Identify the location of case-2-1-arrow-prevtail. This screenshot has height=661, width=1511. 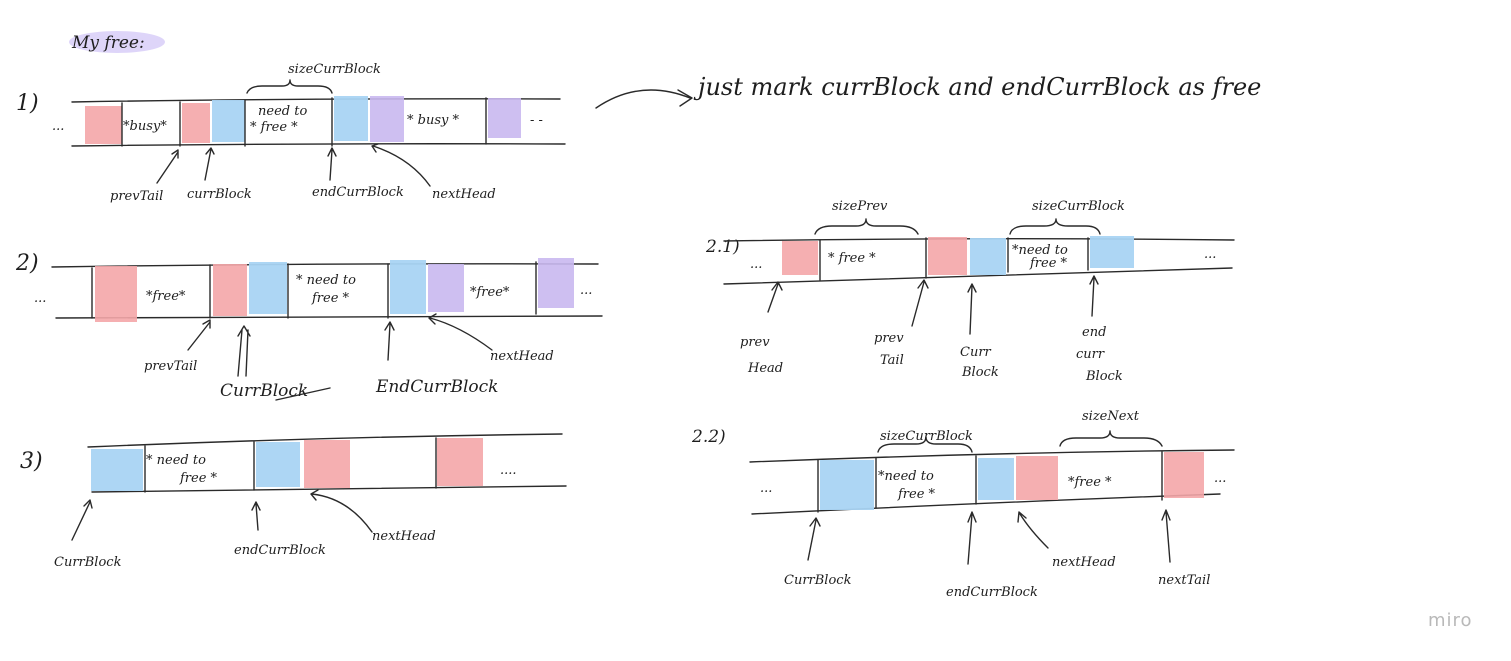
(920, 303).